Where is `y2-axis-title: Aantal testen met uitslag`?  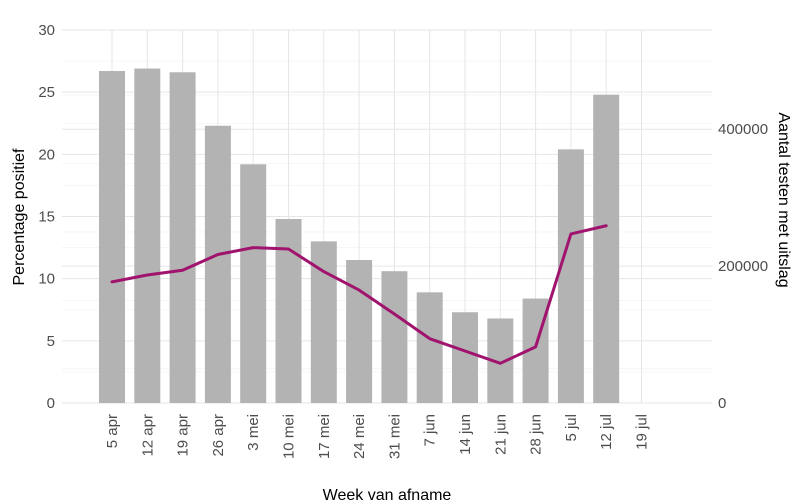 y2-axis-title: Aantal testen met uitslag is located at coordinates (783, 199).